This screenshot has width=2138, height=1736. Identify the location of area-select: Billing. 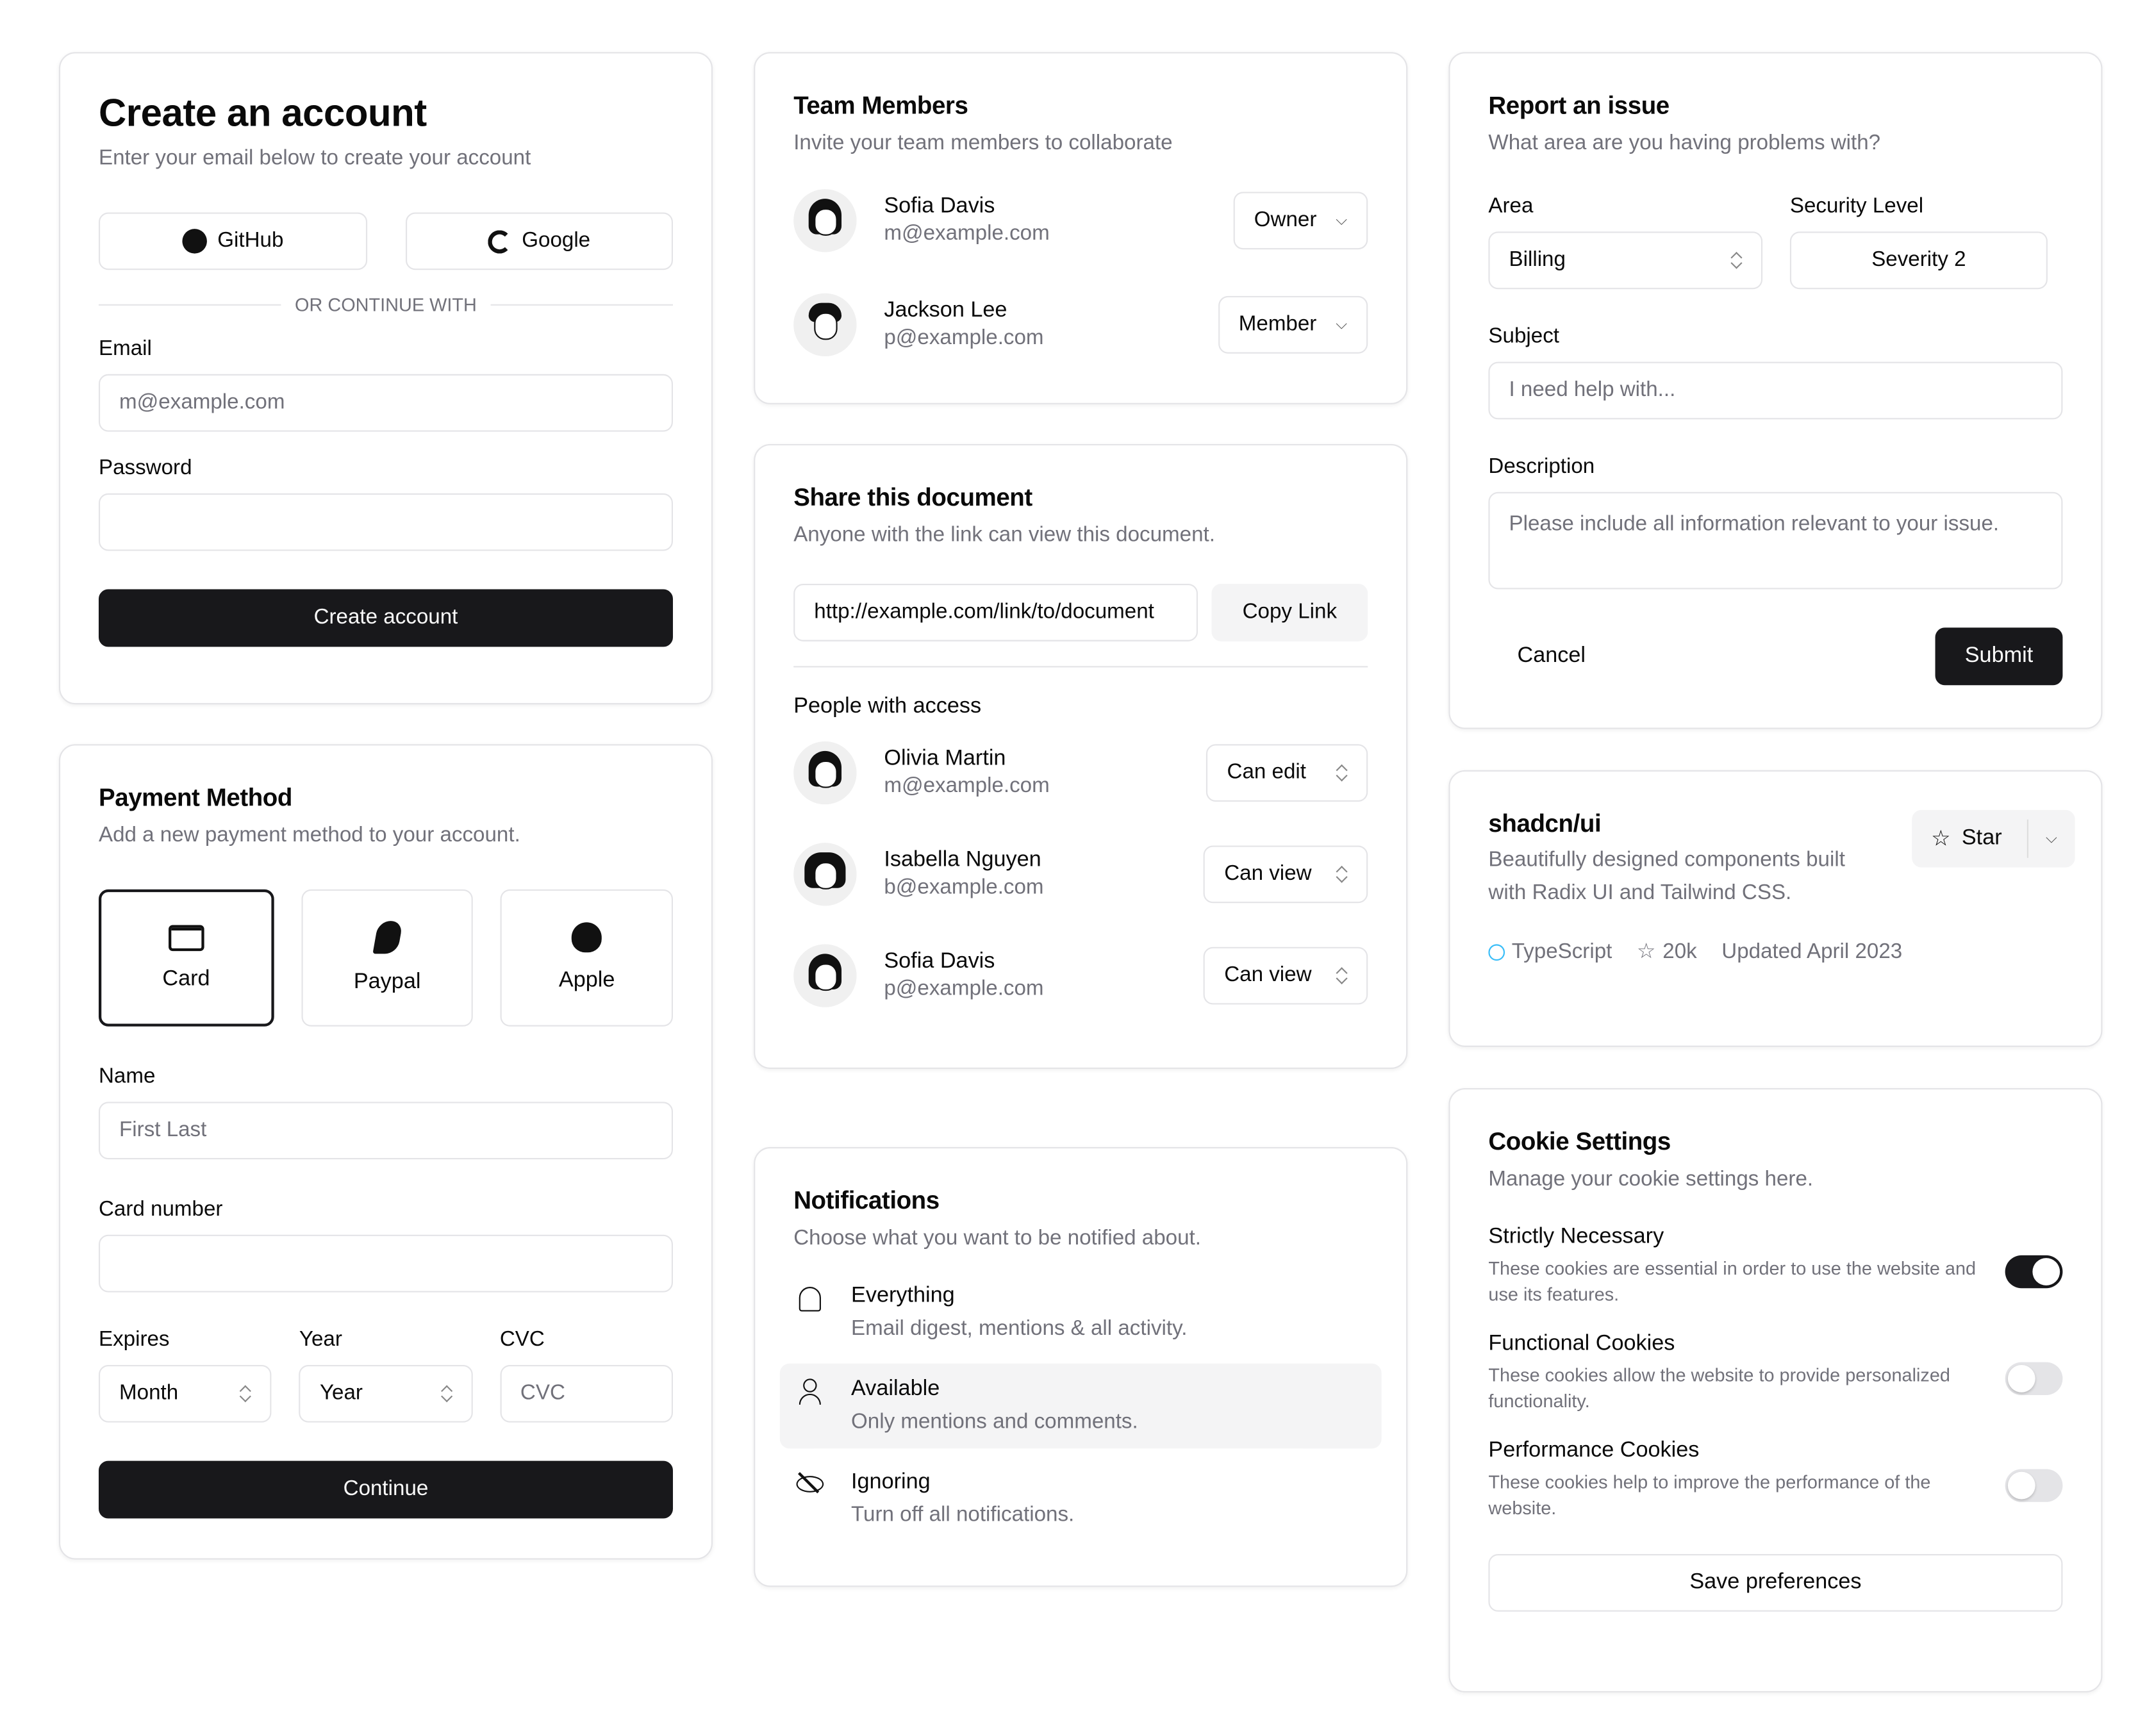
(1626, 260).